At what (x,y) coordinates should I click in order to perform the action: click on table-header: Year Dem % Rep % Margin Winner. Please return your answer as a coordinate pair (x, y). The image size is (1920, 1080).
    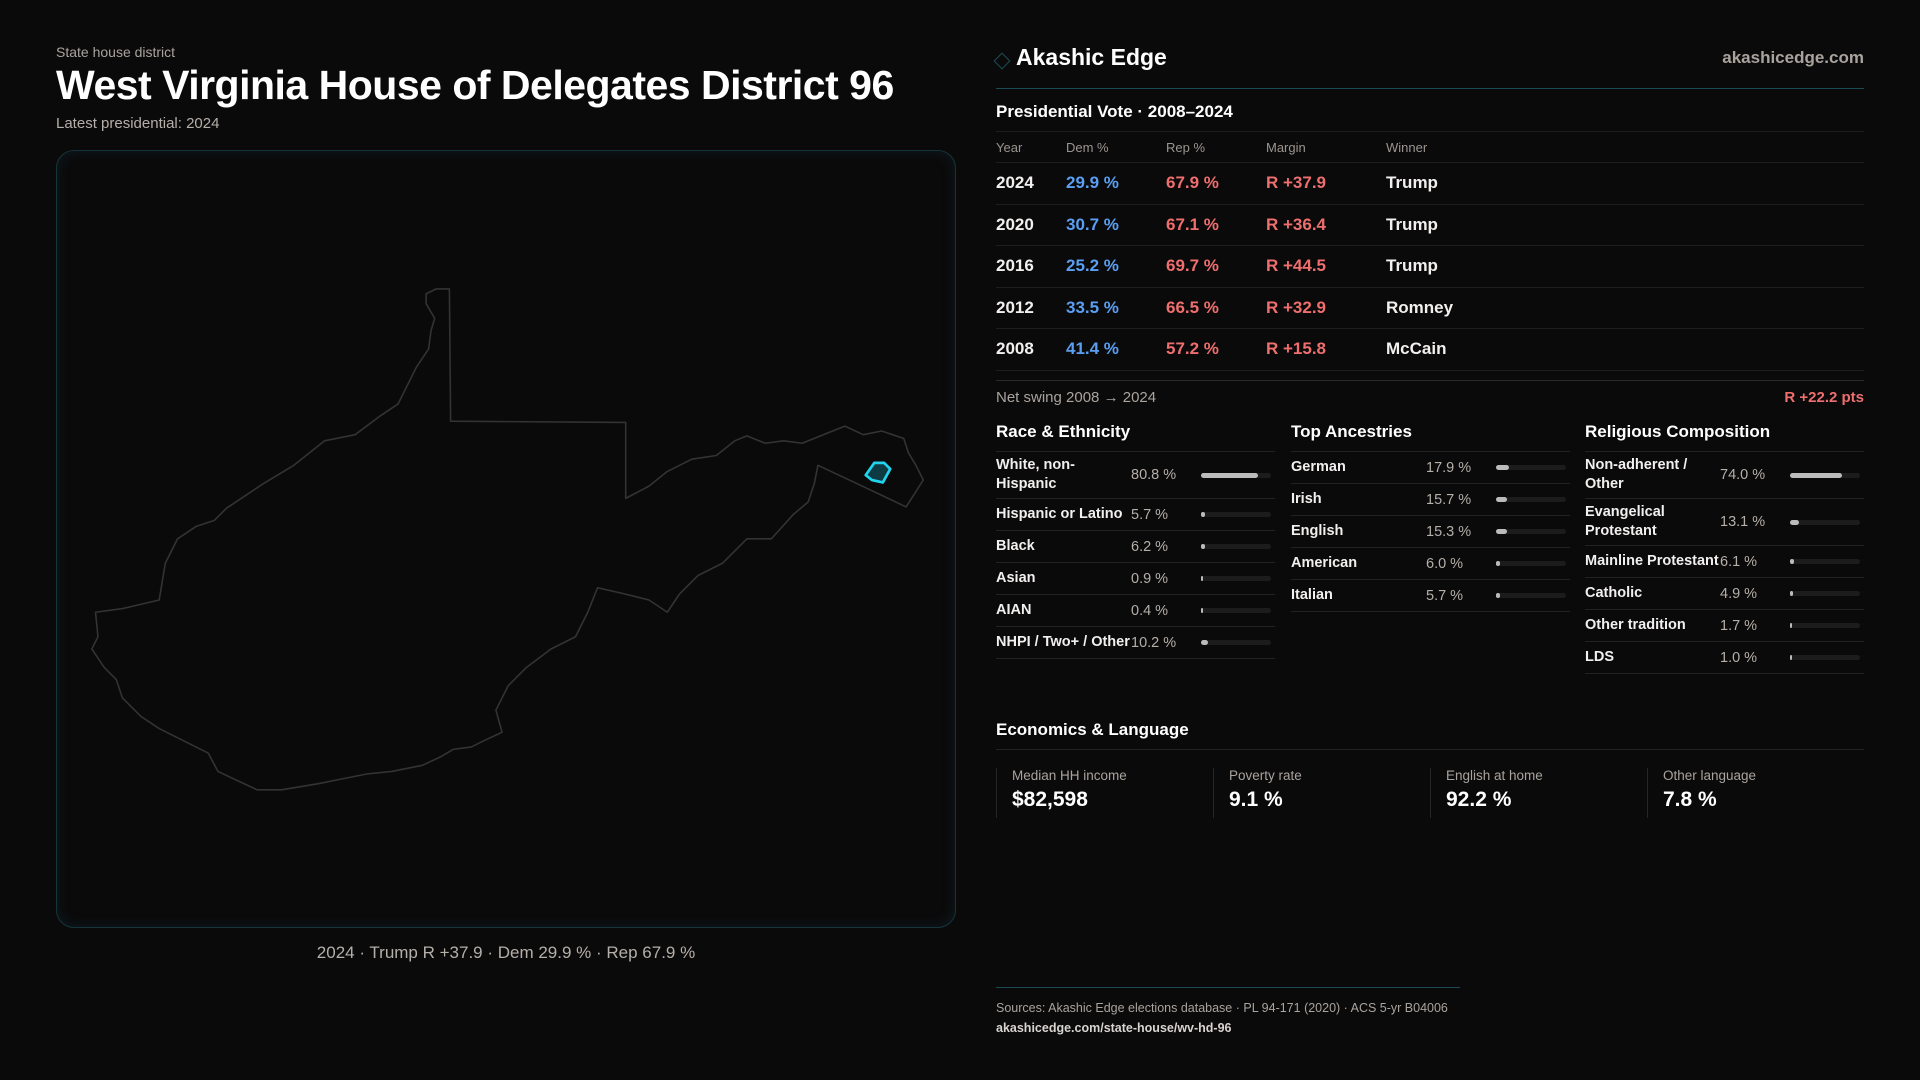
    Looking at the image, I should click on (1430, 147).